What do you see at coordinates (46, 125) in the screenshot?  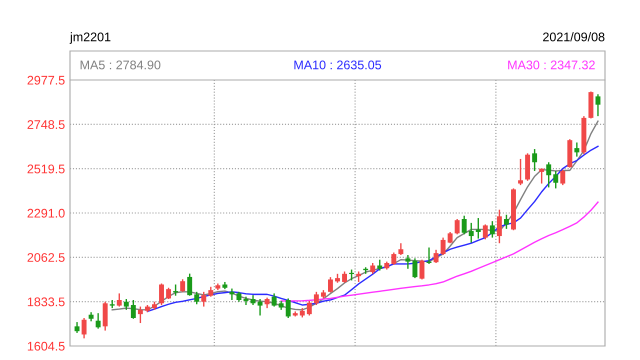 I see `y-tick-label: 2748.5` at bounding box center [46, 125].